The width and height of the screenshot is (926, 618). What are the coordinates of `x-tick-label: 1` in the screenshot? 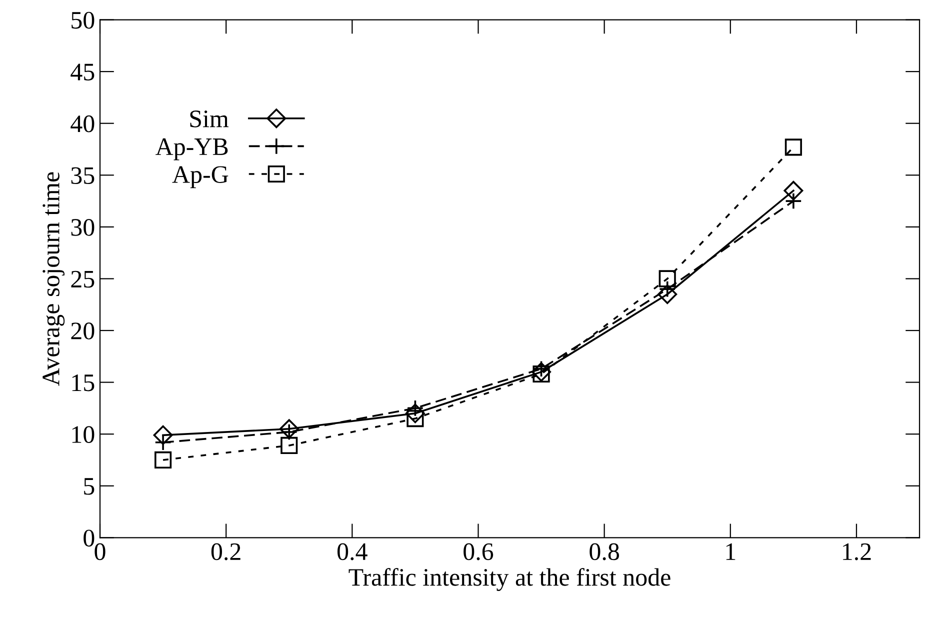 It's located at (731, 551).